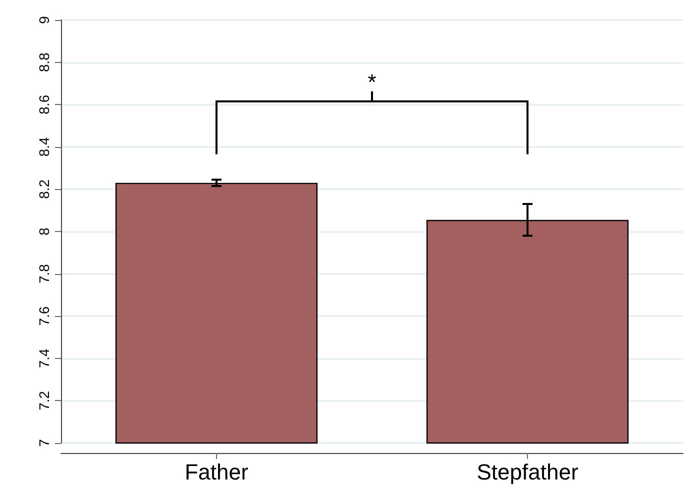 This screenshot has width=685, height=499. Describe the element at coordinates (44, 274) in the screenshot. I see `y-tick-label: 7.8` at that location.